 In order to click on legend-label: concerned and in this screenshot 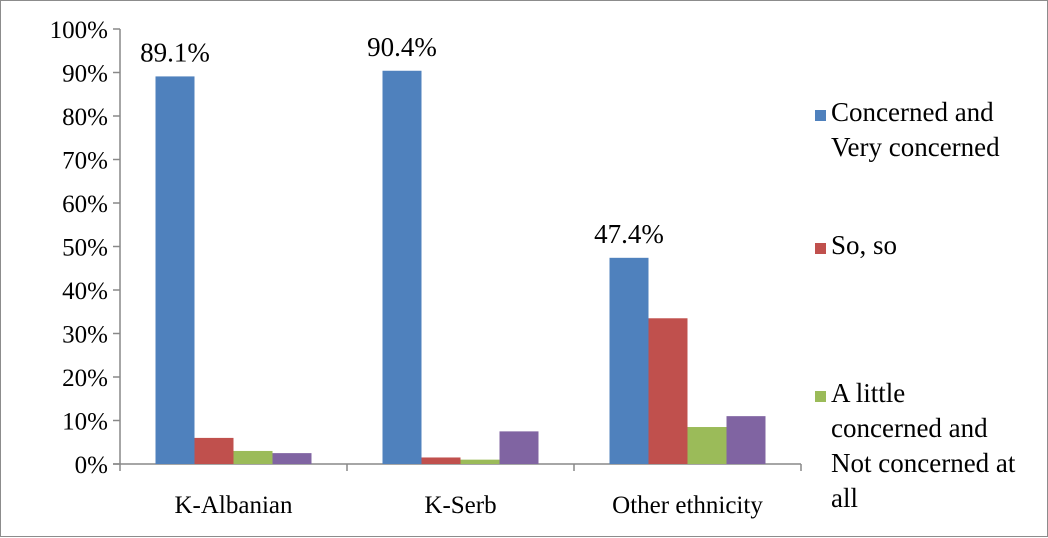, I will do `click(909, 428)`.